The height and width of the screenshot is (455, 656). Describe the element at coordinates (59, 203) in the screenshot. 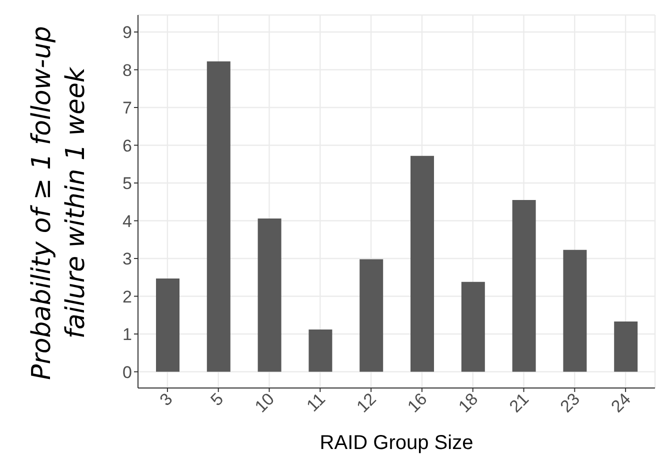

I see `y-axis-title: Probability of ≥ 1 follow-up failure within 1 week` at that location.